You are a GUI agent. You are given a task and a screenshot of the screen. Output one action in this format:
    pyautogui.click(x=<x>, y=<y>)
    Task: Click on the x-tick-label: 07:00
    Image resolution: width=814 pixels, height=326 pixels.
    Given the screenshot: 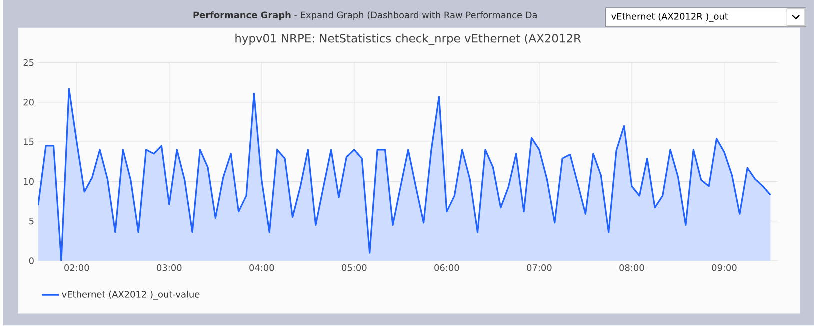 What is the action you would take?
    pyautogui.click(x=539, y=268)
    